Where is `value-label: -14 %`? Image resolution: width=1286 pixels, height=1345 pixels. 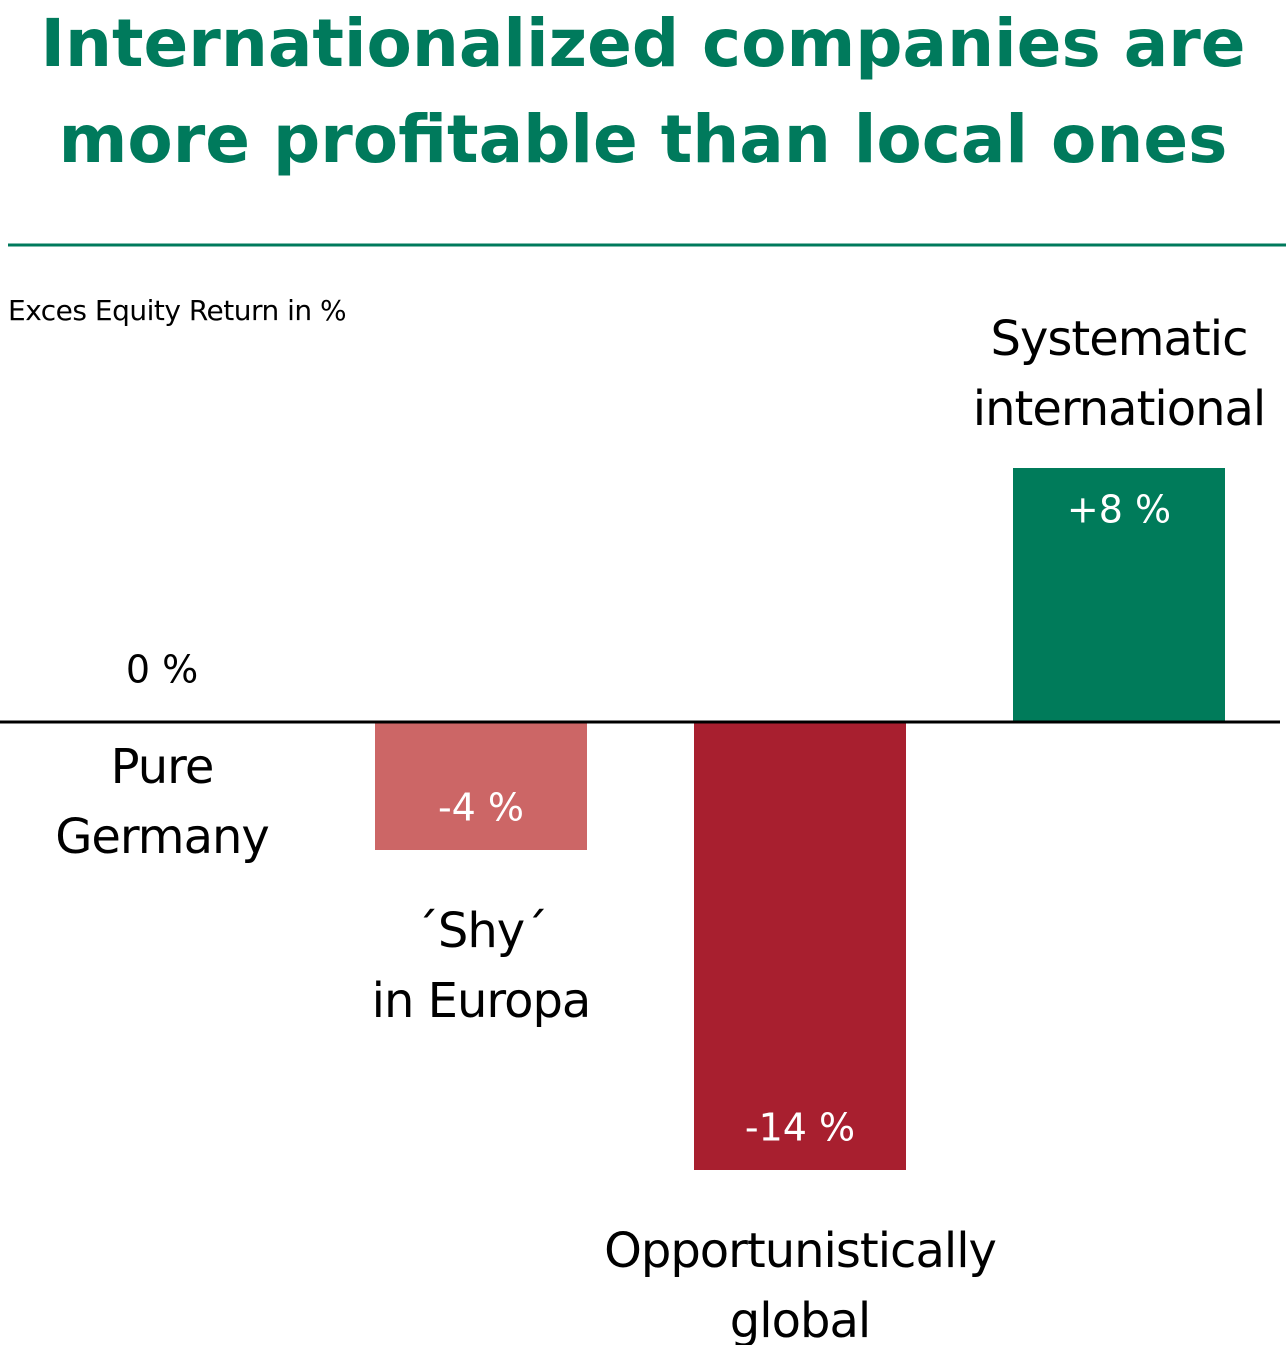
value-label: -14 % is located at coordinates (800, 1128).